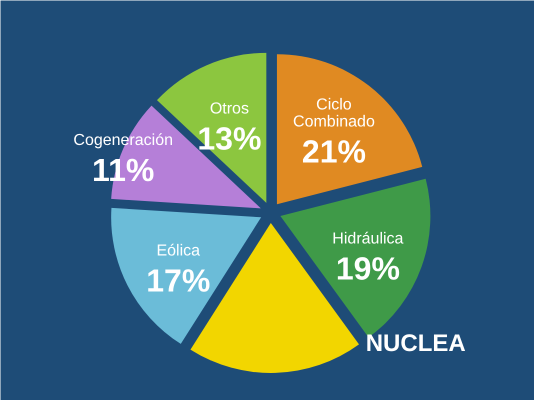 Image resolution: width=534 pixels, height=400 pixels. Describe the element at coordinates (229, 109) in the screenshot. I see `slice-label: Otros` at that location.